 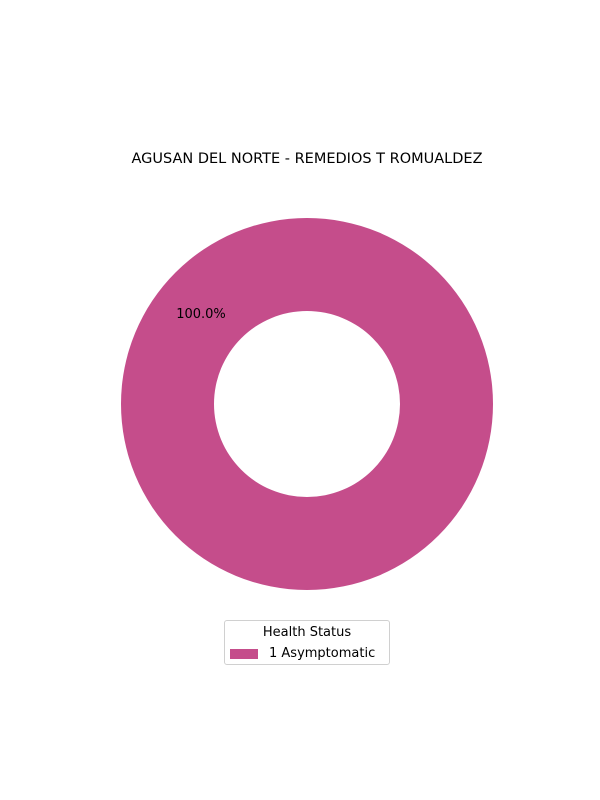 I want to click on legend: Health Status 1 Asymptomatic, so click(x=307, y=642).